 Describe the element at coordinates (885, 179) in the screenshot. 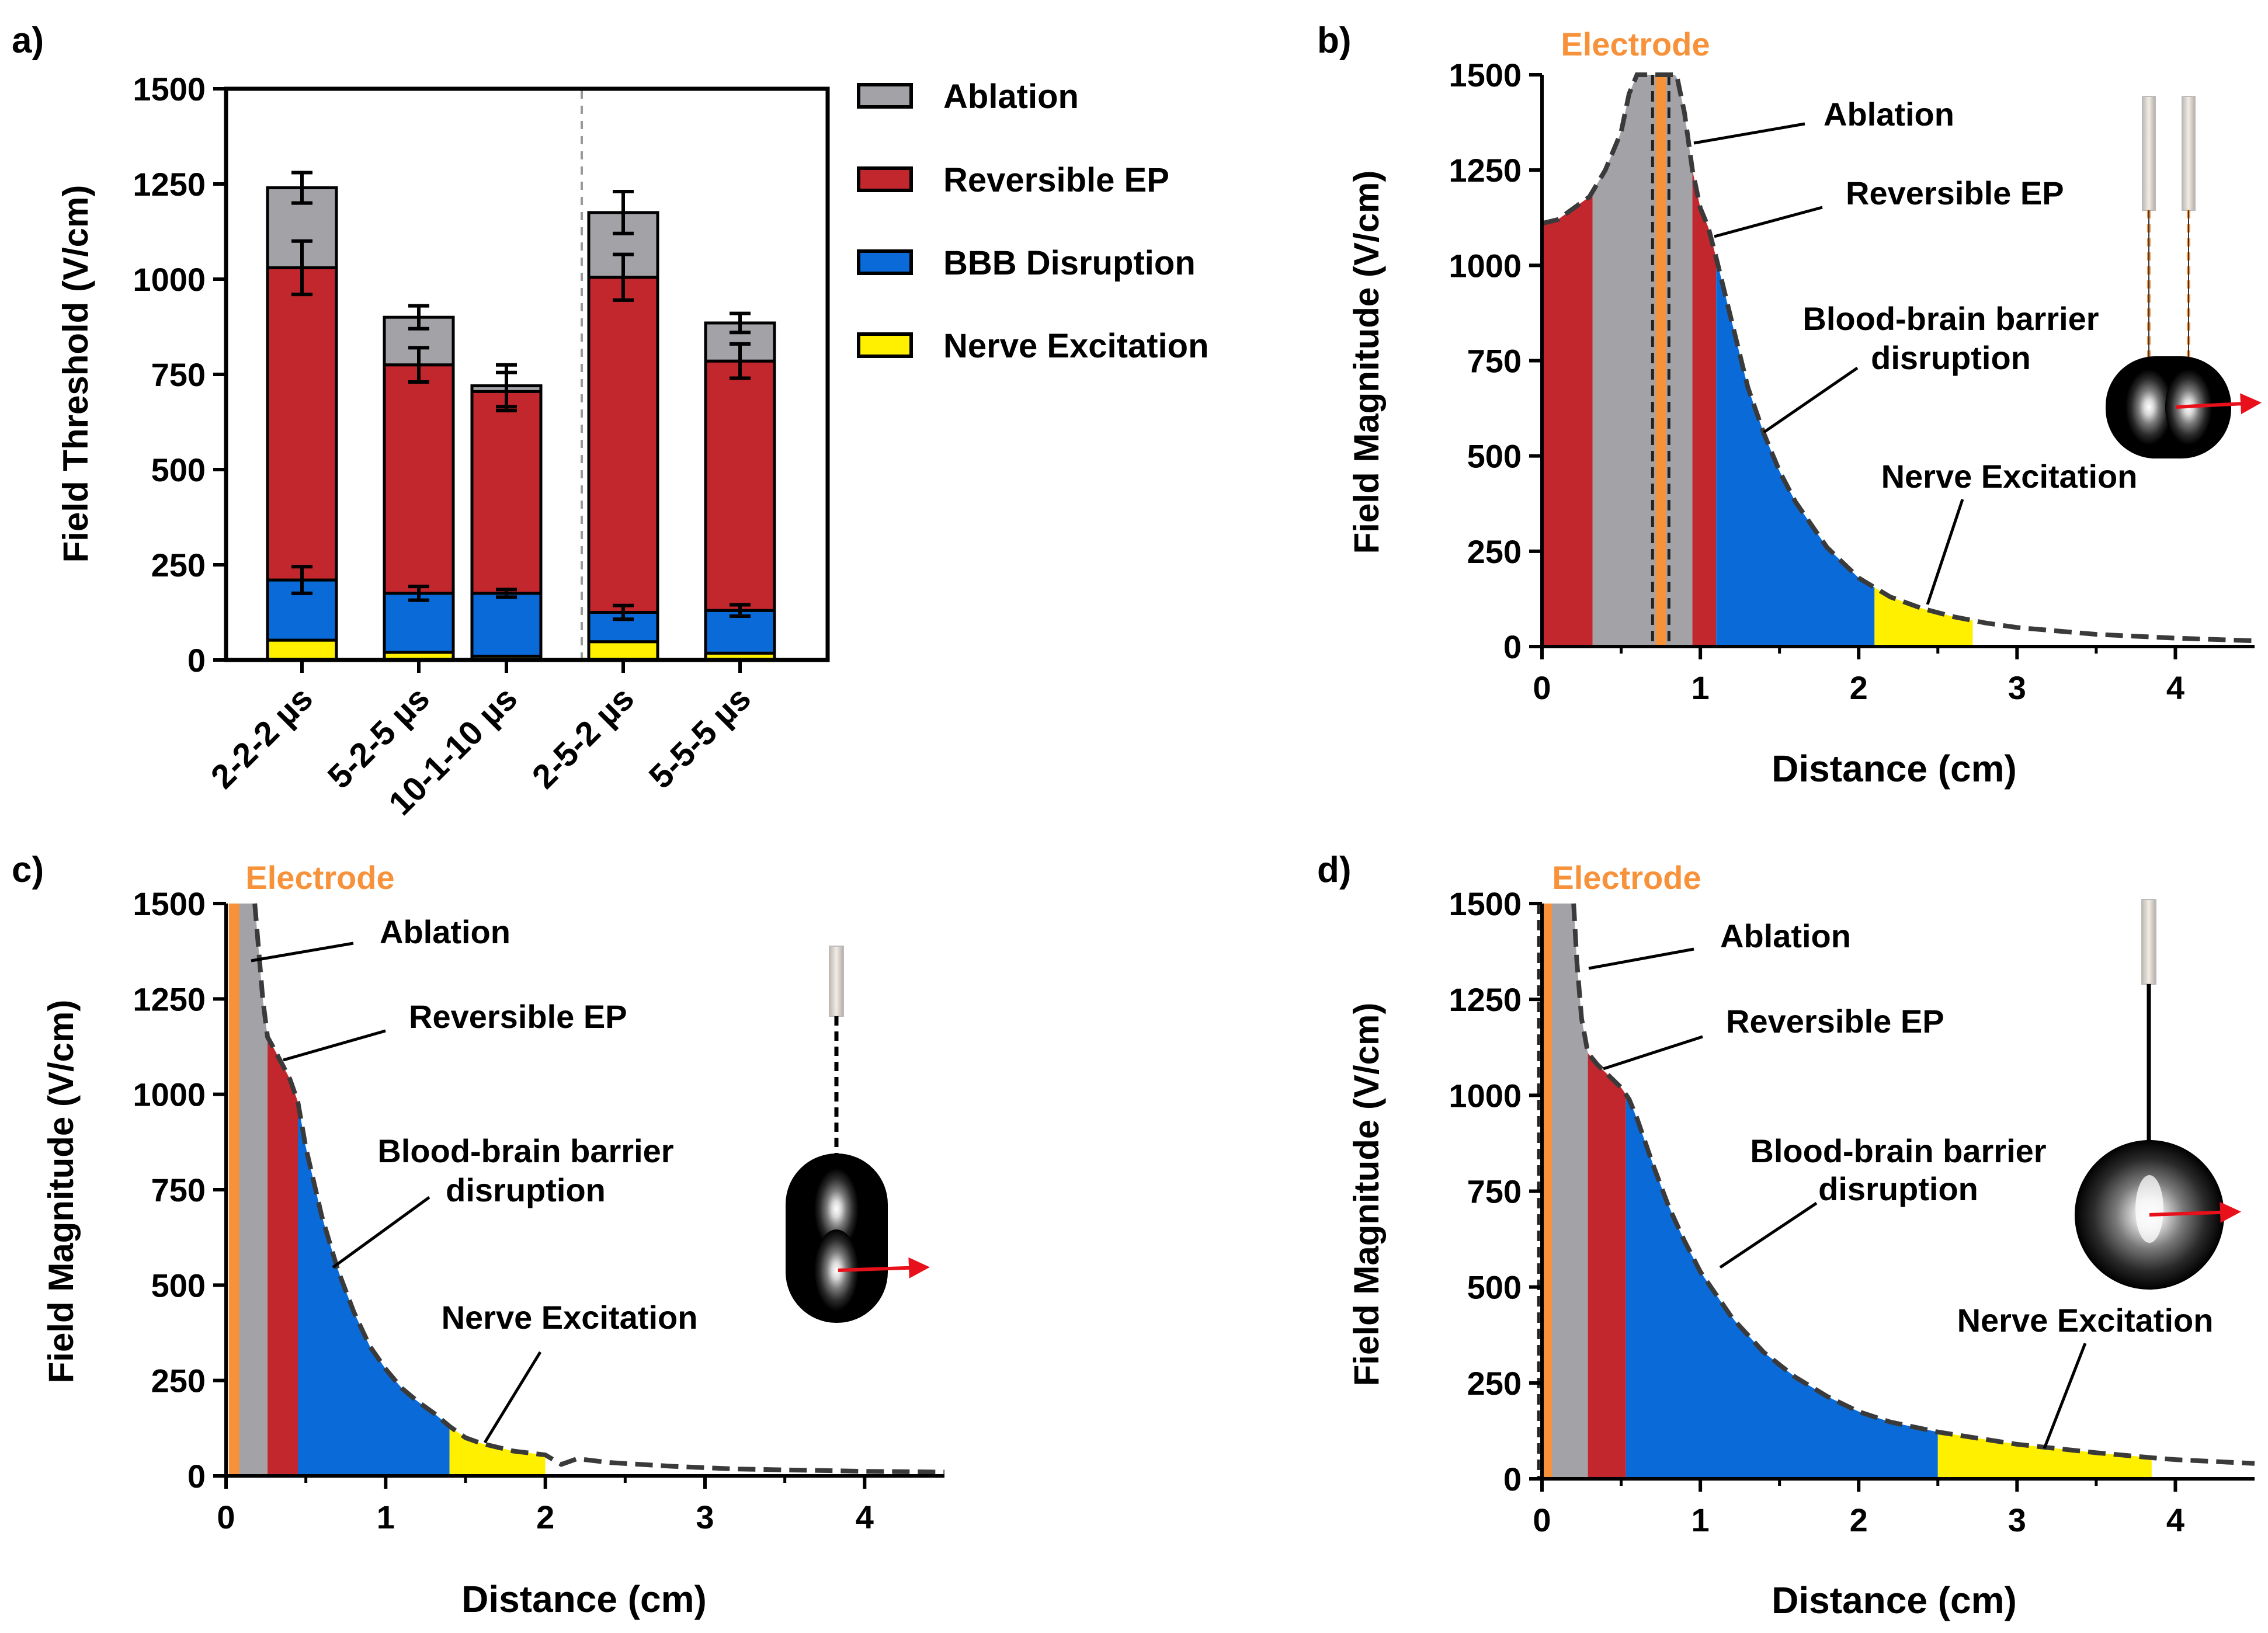

I see `legend-swatch-reversible-ep` at that location.